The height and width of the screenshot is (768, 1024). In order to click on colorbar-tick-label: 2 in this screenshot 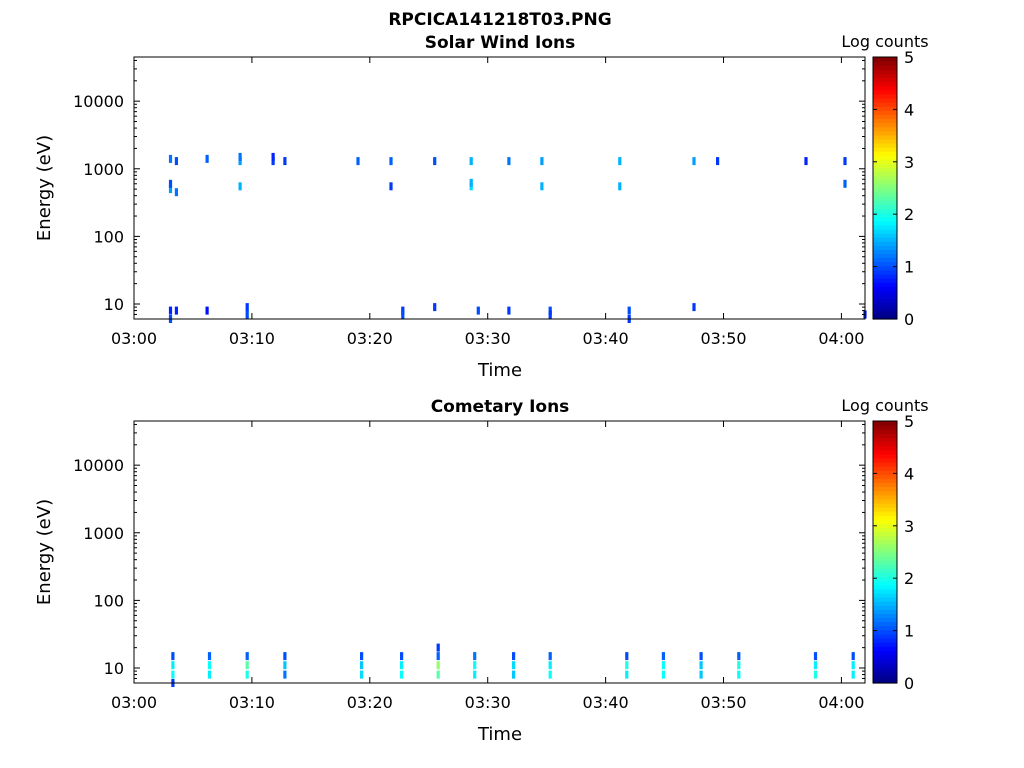, I will do `click(909, 214)`.